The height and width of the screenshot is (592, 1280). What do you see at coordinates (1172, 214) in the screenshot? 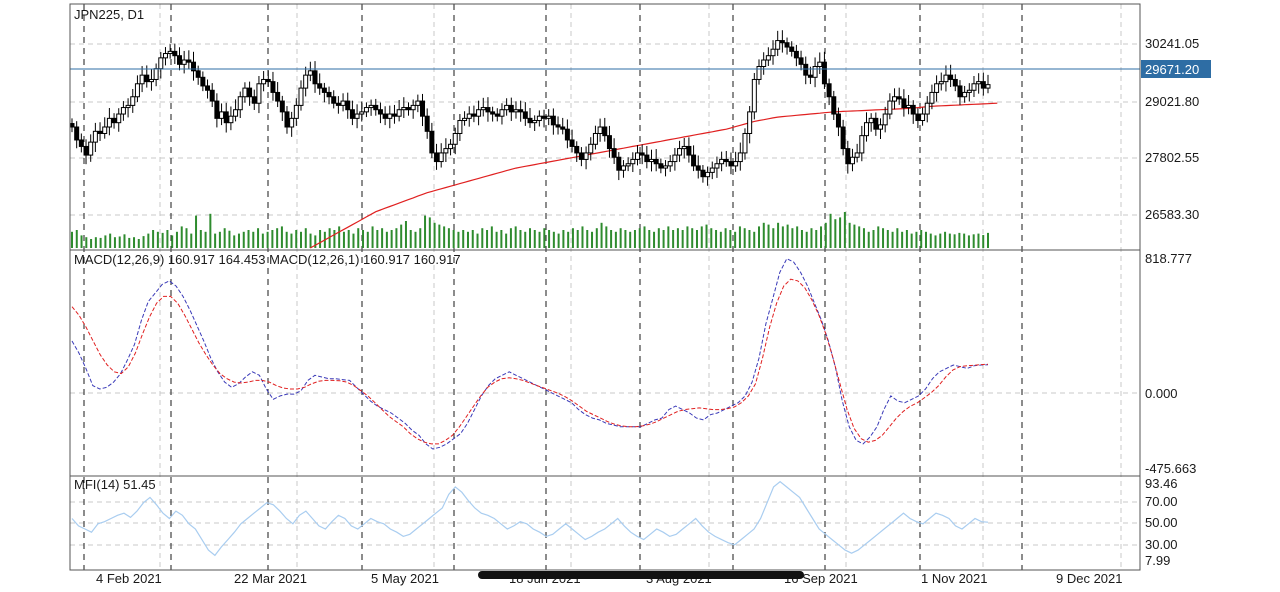
I see `price-axis-label: 26583.30` at bounding box center [1172, 214].